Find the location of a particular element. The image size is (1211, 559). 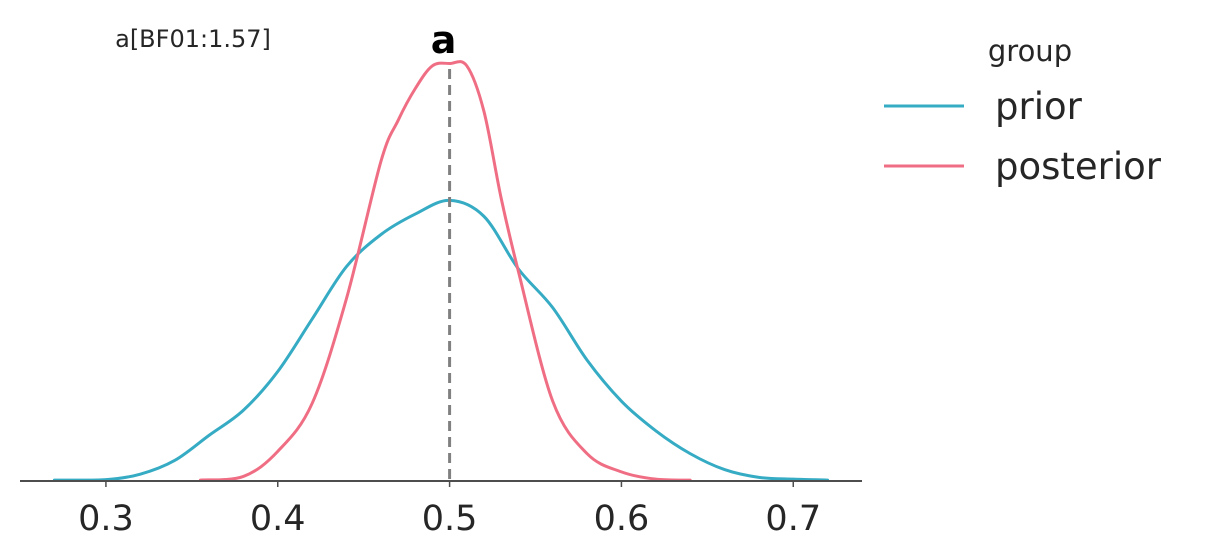

x-tick-label: 0.4 is located at coordinates (278, 519).